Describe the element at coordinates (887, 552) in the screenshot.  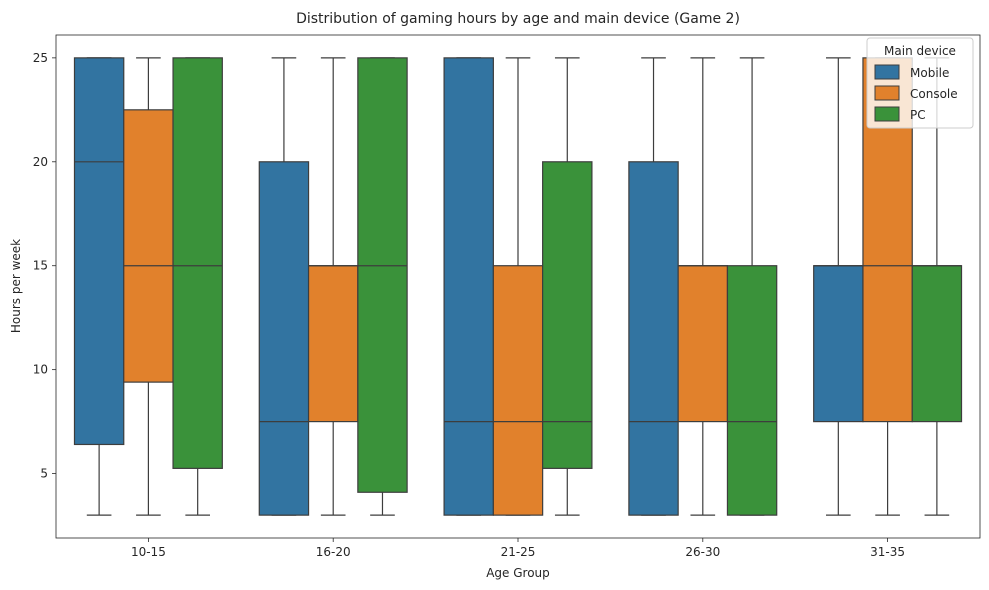
I see `x-tick-label: 31-35` at that location.